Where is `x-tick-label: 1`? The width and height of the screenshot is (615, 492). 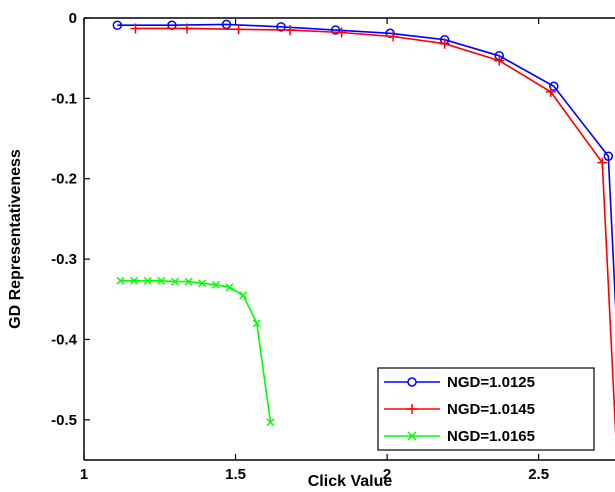 x-tick-label: 1 is located at coordinates (84, 474).